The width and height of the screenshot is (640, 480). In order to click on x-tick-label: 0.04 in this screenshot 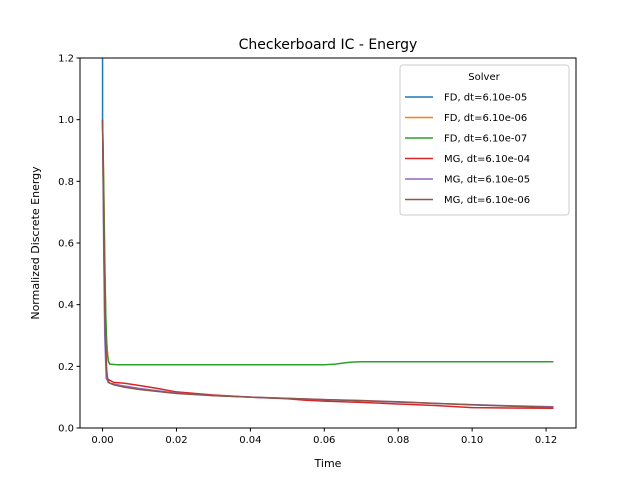, I will do `click(250, 440)`.